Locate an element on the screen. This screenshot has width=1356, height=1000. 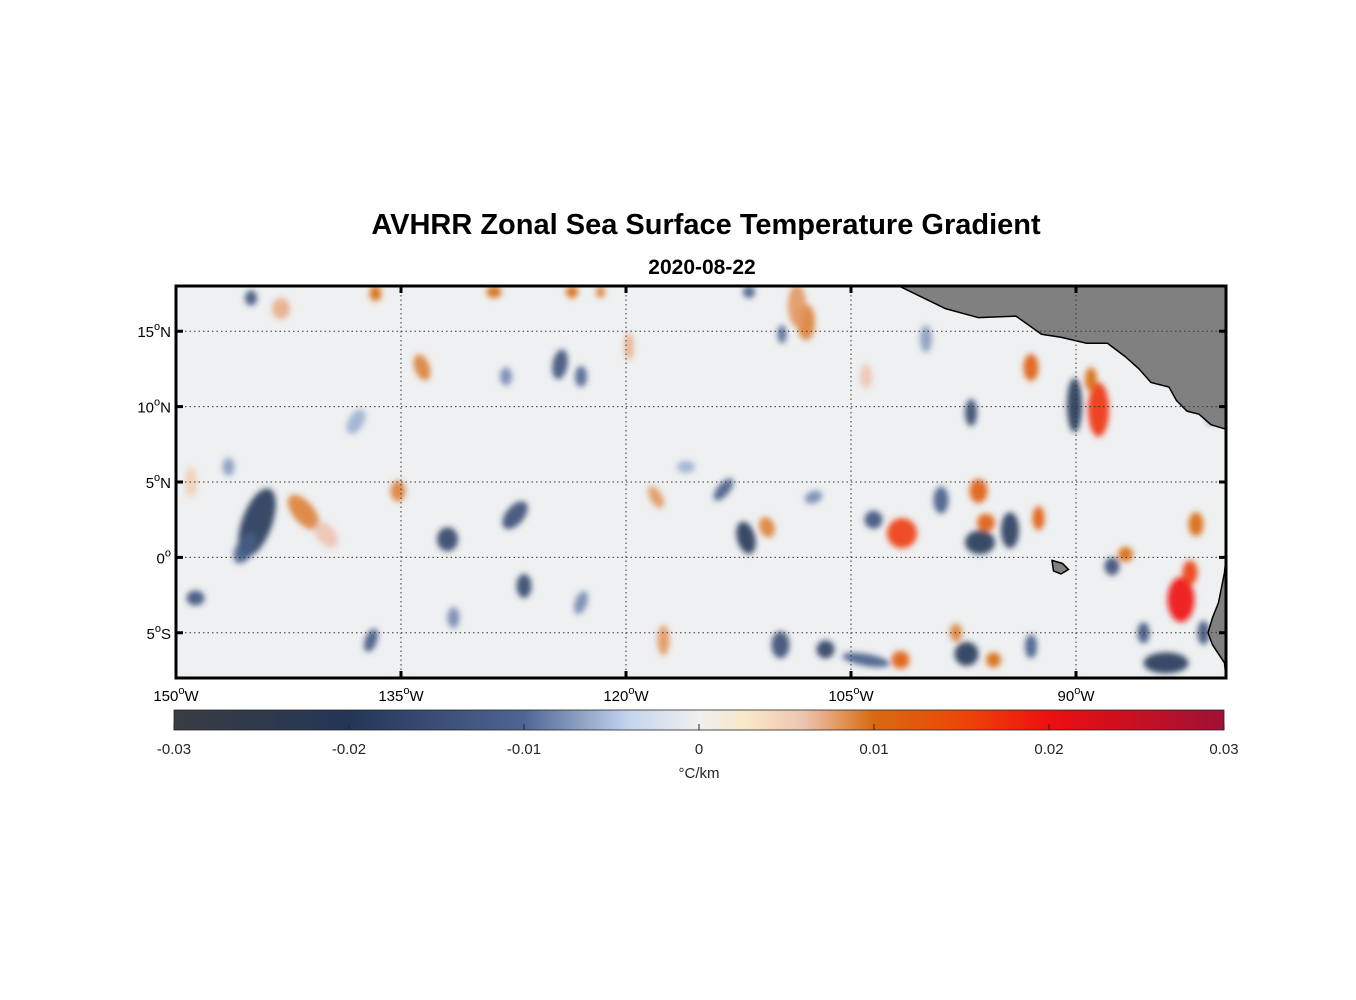
colorbar-tick-label: -0.03 is located at coordinates (174, 749).